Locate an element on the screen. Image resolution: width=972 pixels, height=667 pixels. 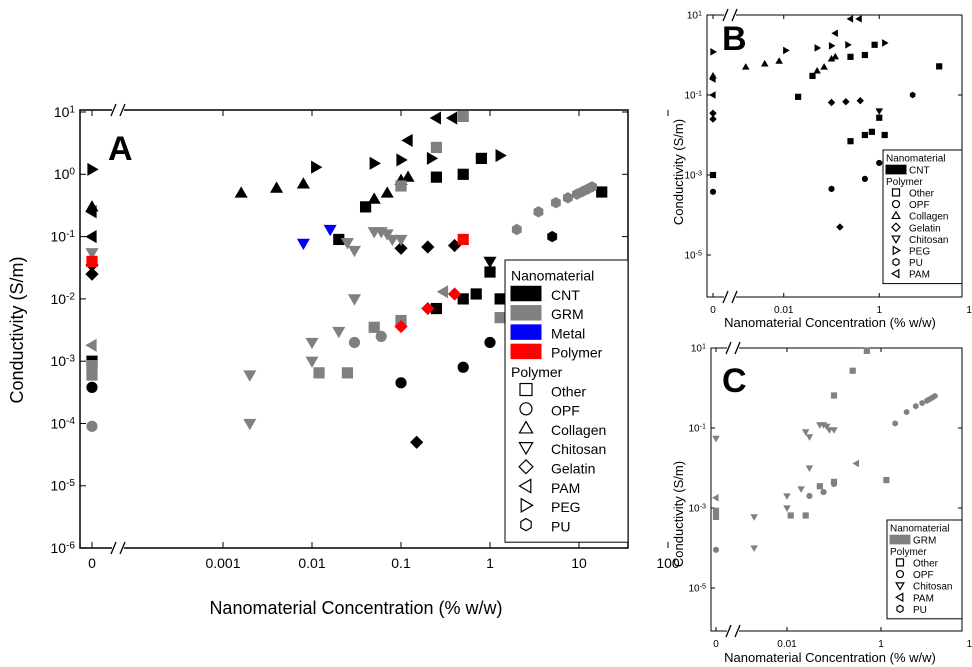
y-tick-label-2: 10⁻³ is located at coordinates (697, 507).